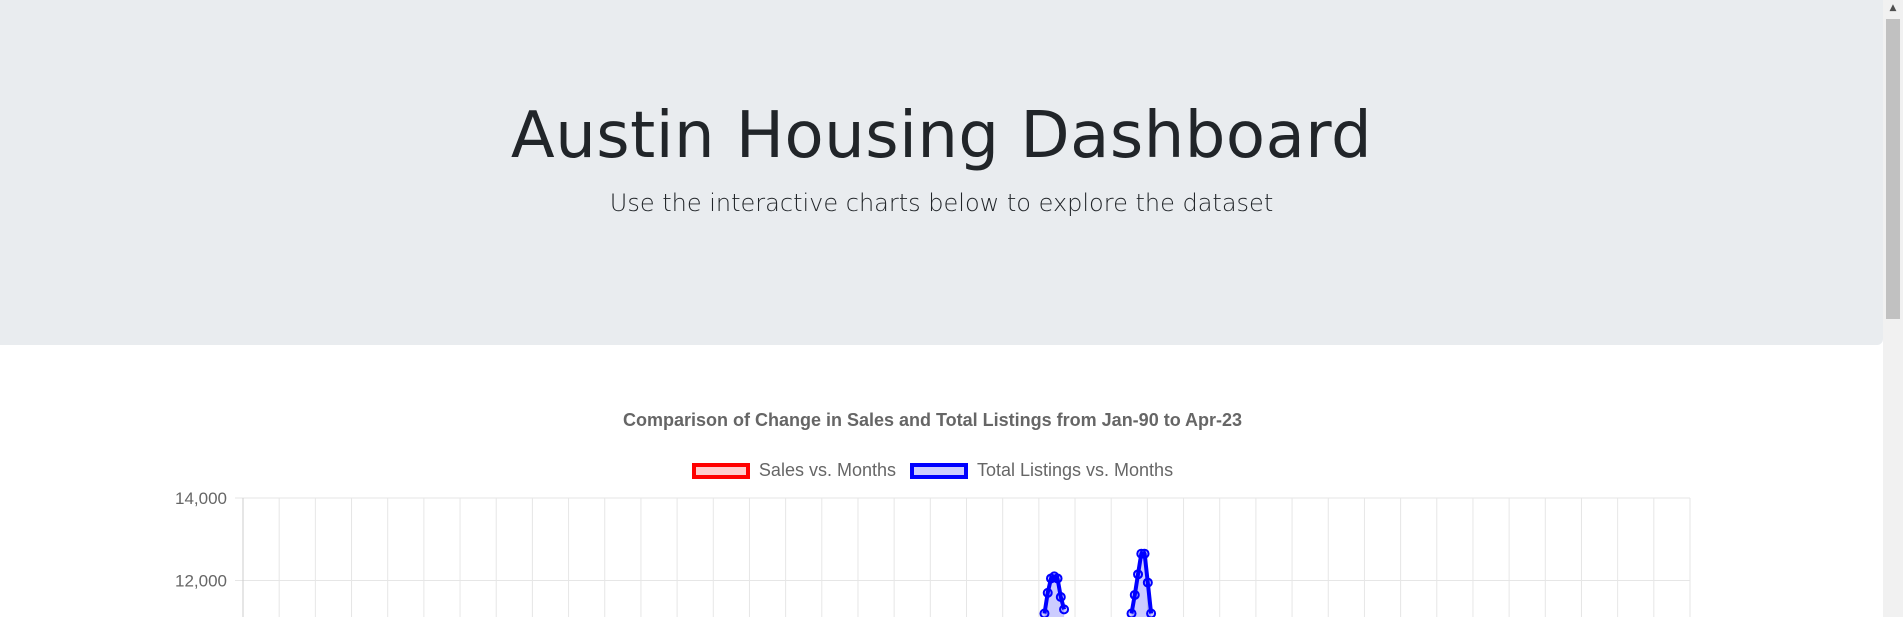  What do you see at coordinates (827, 470) in the screenshot?
I see `legend-label-sales: Sales vs. Months` at bounding box center [827, 470].